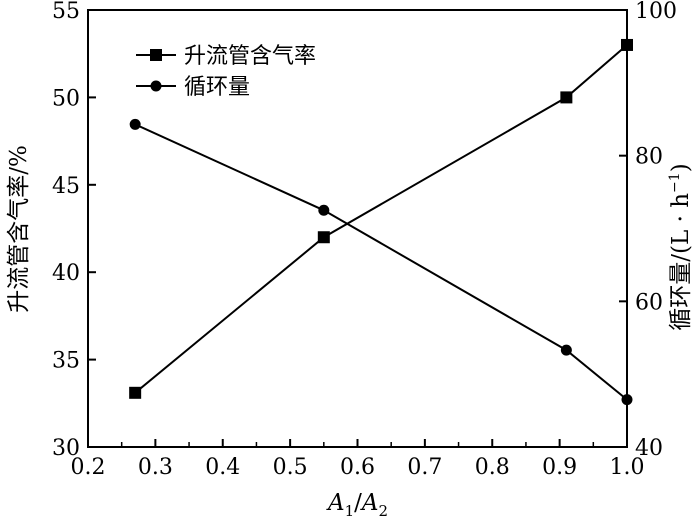  I want to click on left-y-tick-label: 30, so click(66, 448).